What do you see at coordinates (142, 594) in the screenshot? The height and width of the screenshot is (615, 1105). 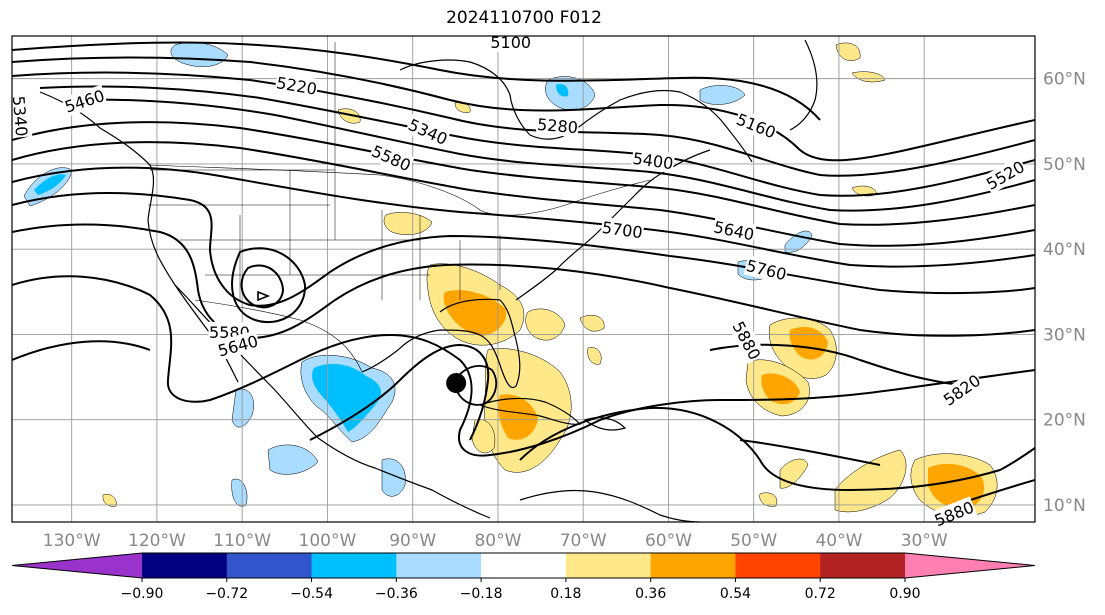 I see `colorbar-tick-label: −0.90` at bounding box center [142, 594].